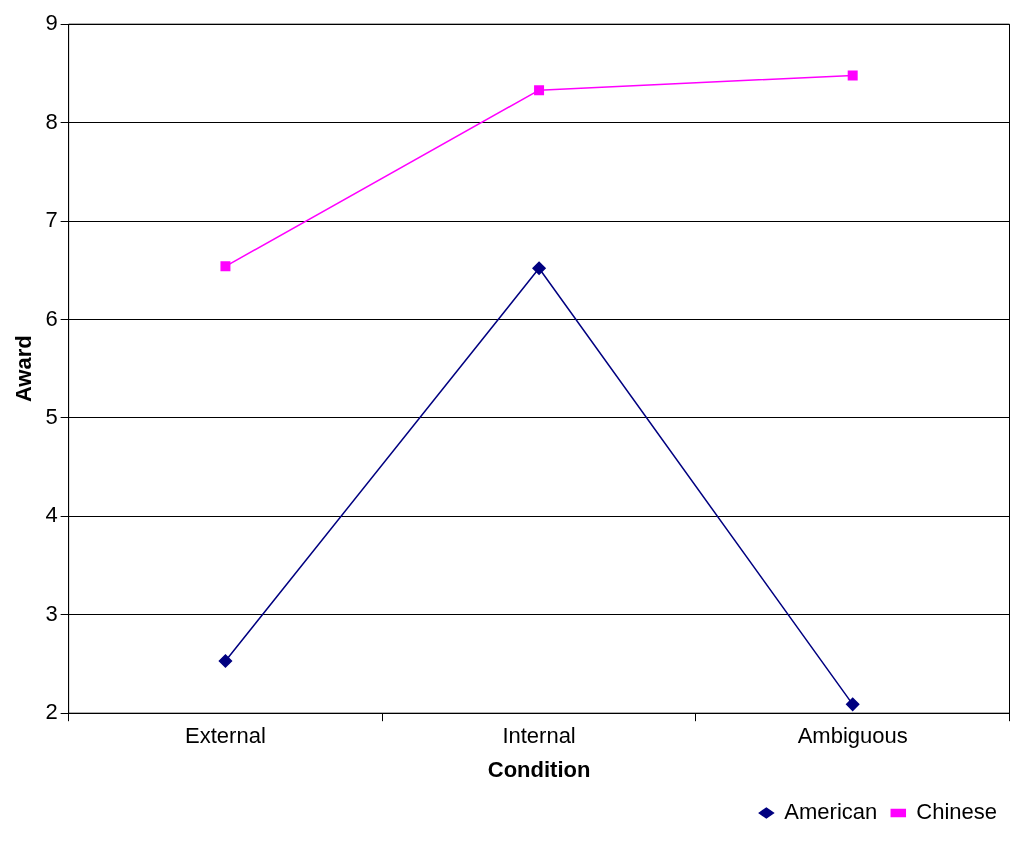  Describe the element at coordinates (225, 736) in the screenshot. I see `x-tick-label: External` at that location.